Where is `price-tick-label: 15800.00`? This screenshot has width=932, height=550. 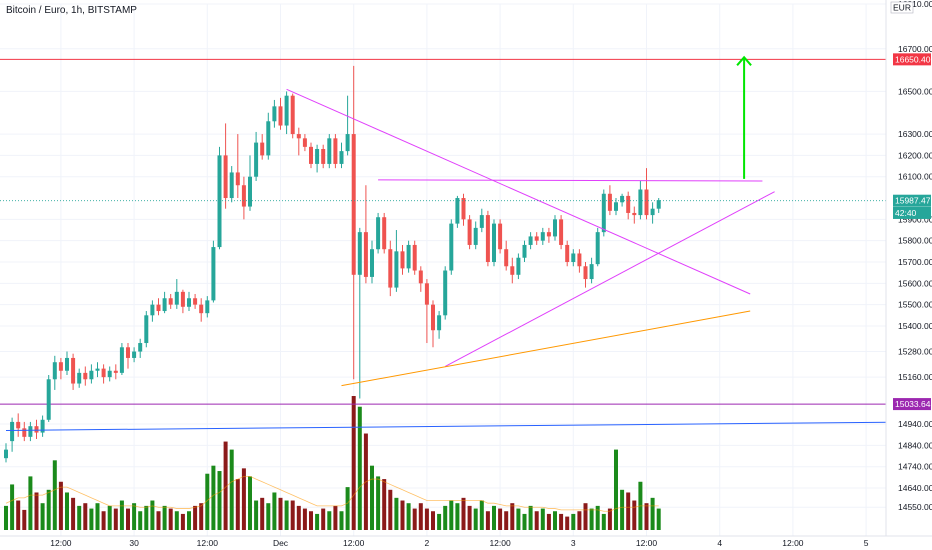 price-tick-label: 15800.00 is located at coordinates (915, 241).